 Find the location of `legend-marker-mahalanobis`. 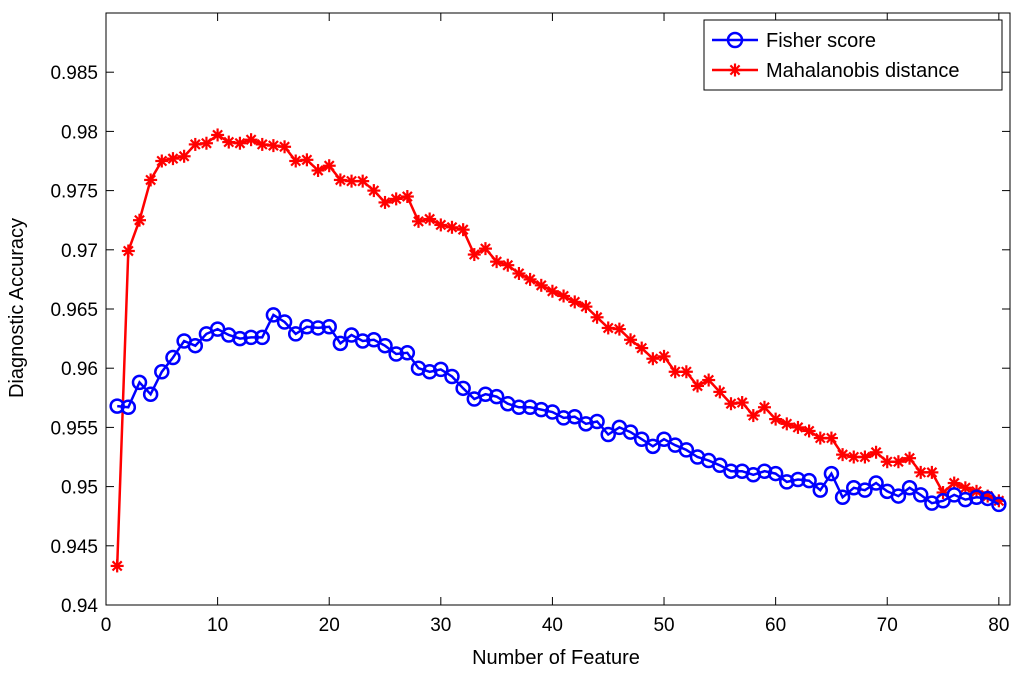

legend-marker-mahalanobis is located at coordinates (735, 70).